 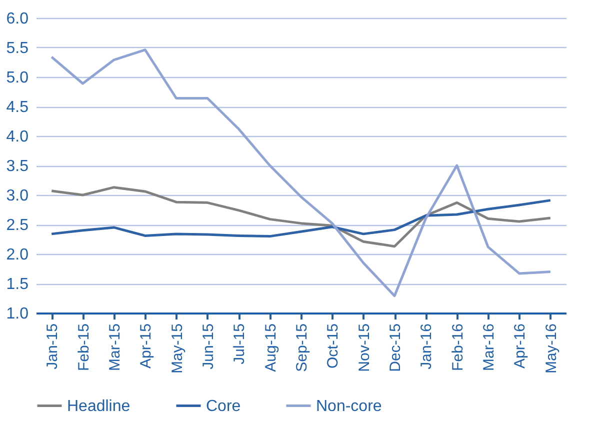 I want to click on y-tick-label: 3.0, so click(x=17, y=196).